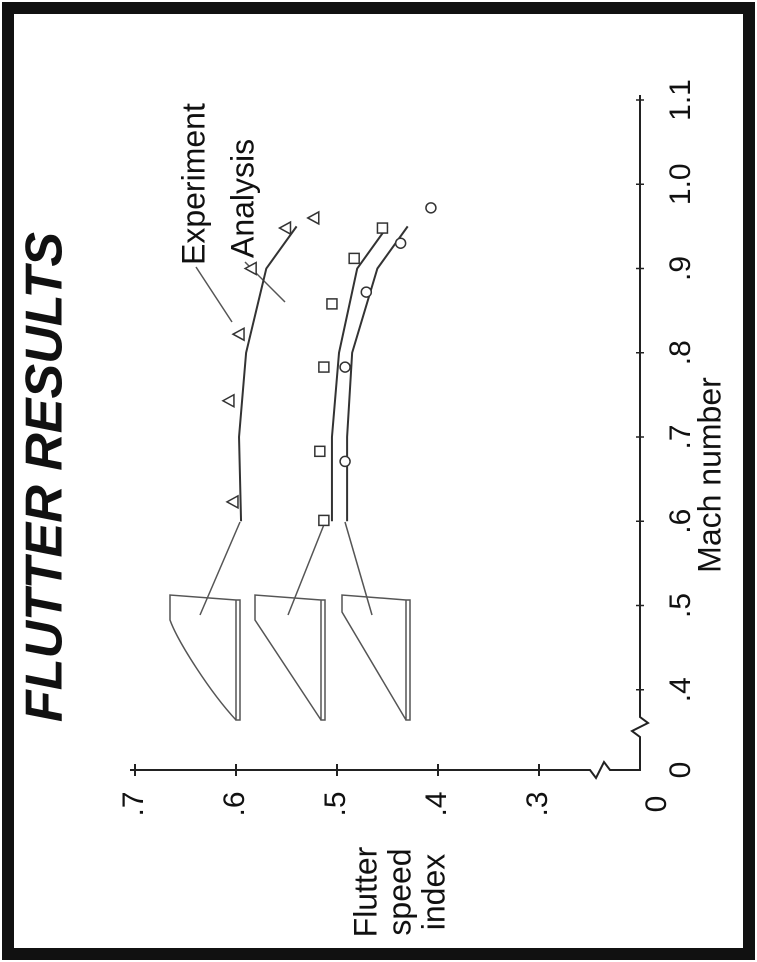 The width and height of the screenshot is (757, 962). What do you see at coordinates (680, 521) in the screenshot?
I see `x-tick-label: .6` at bounding box center [680, 521].